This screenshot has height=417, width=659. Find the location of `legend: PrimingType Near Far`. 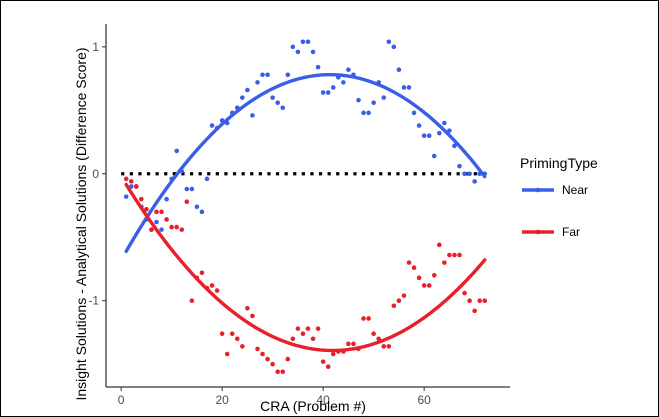

legend: PrimingType Near Far is located at coordinates (559, 197).